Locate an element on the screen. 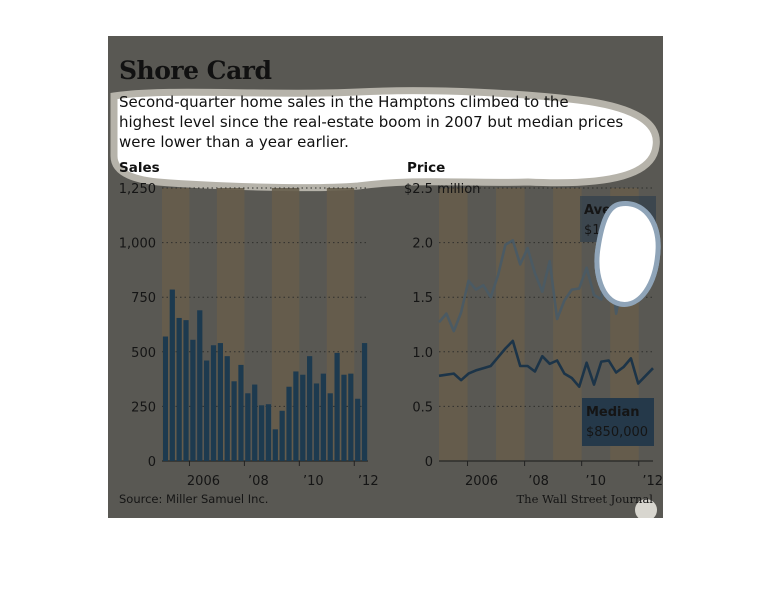 The width and height of the screenshot is (770, 612). y-tick-label: 1.0 is located at coordinates (422, 353).